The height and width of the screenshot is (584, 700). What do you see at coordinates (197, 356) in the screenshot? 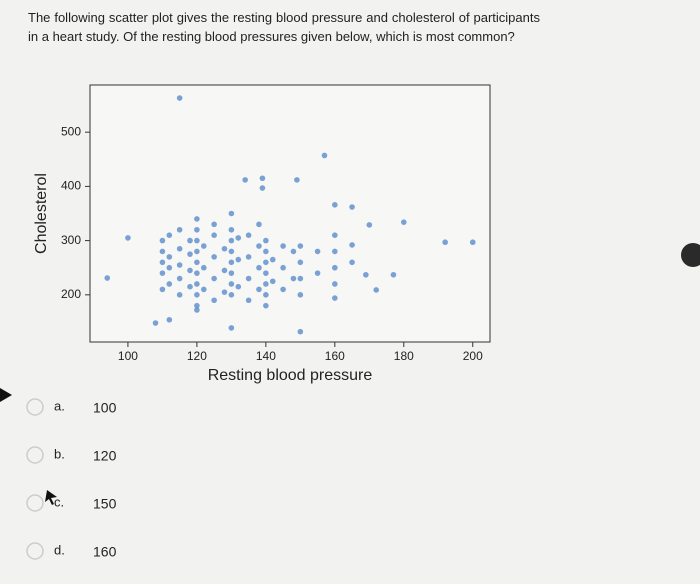
I see `x-tick-label: 120` at bounding box center [197, 356].